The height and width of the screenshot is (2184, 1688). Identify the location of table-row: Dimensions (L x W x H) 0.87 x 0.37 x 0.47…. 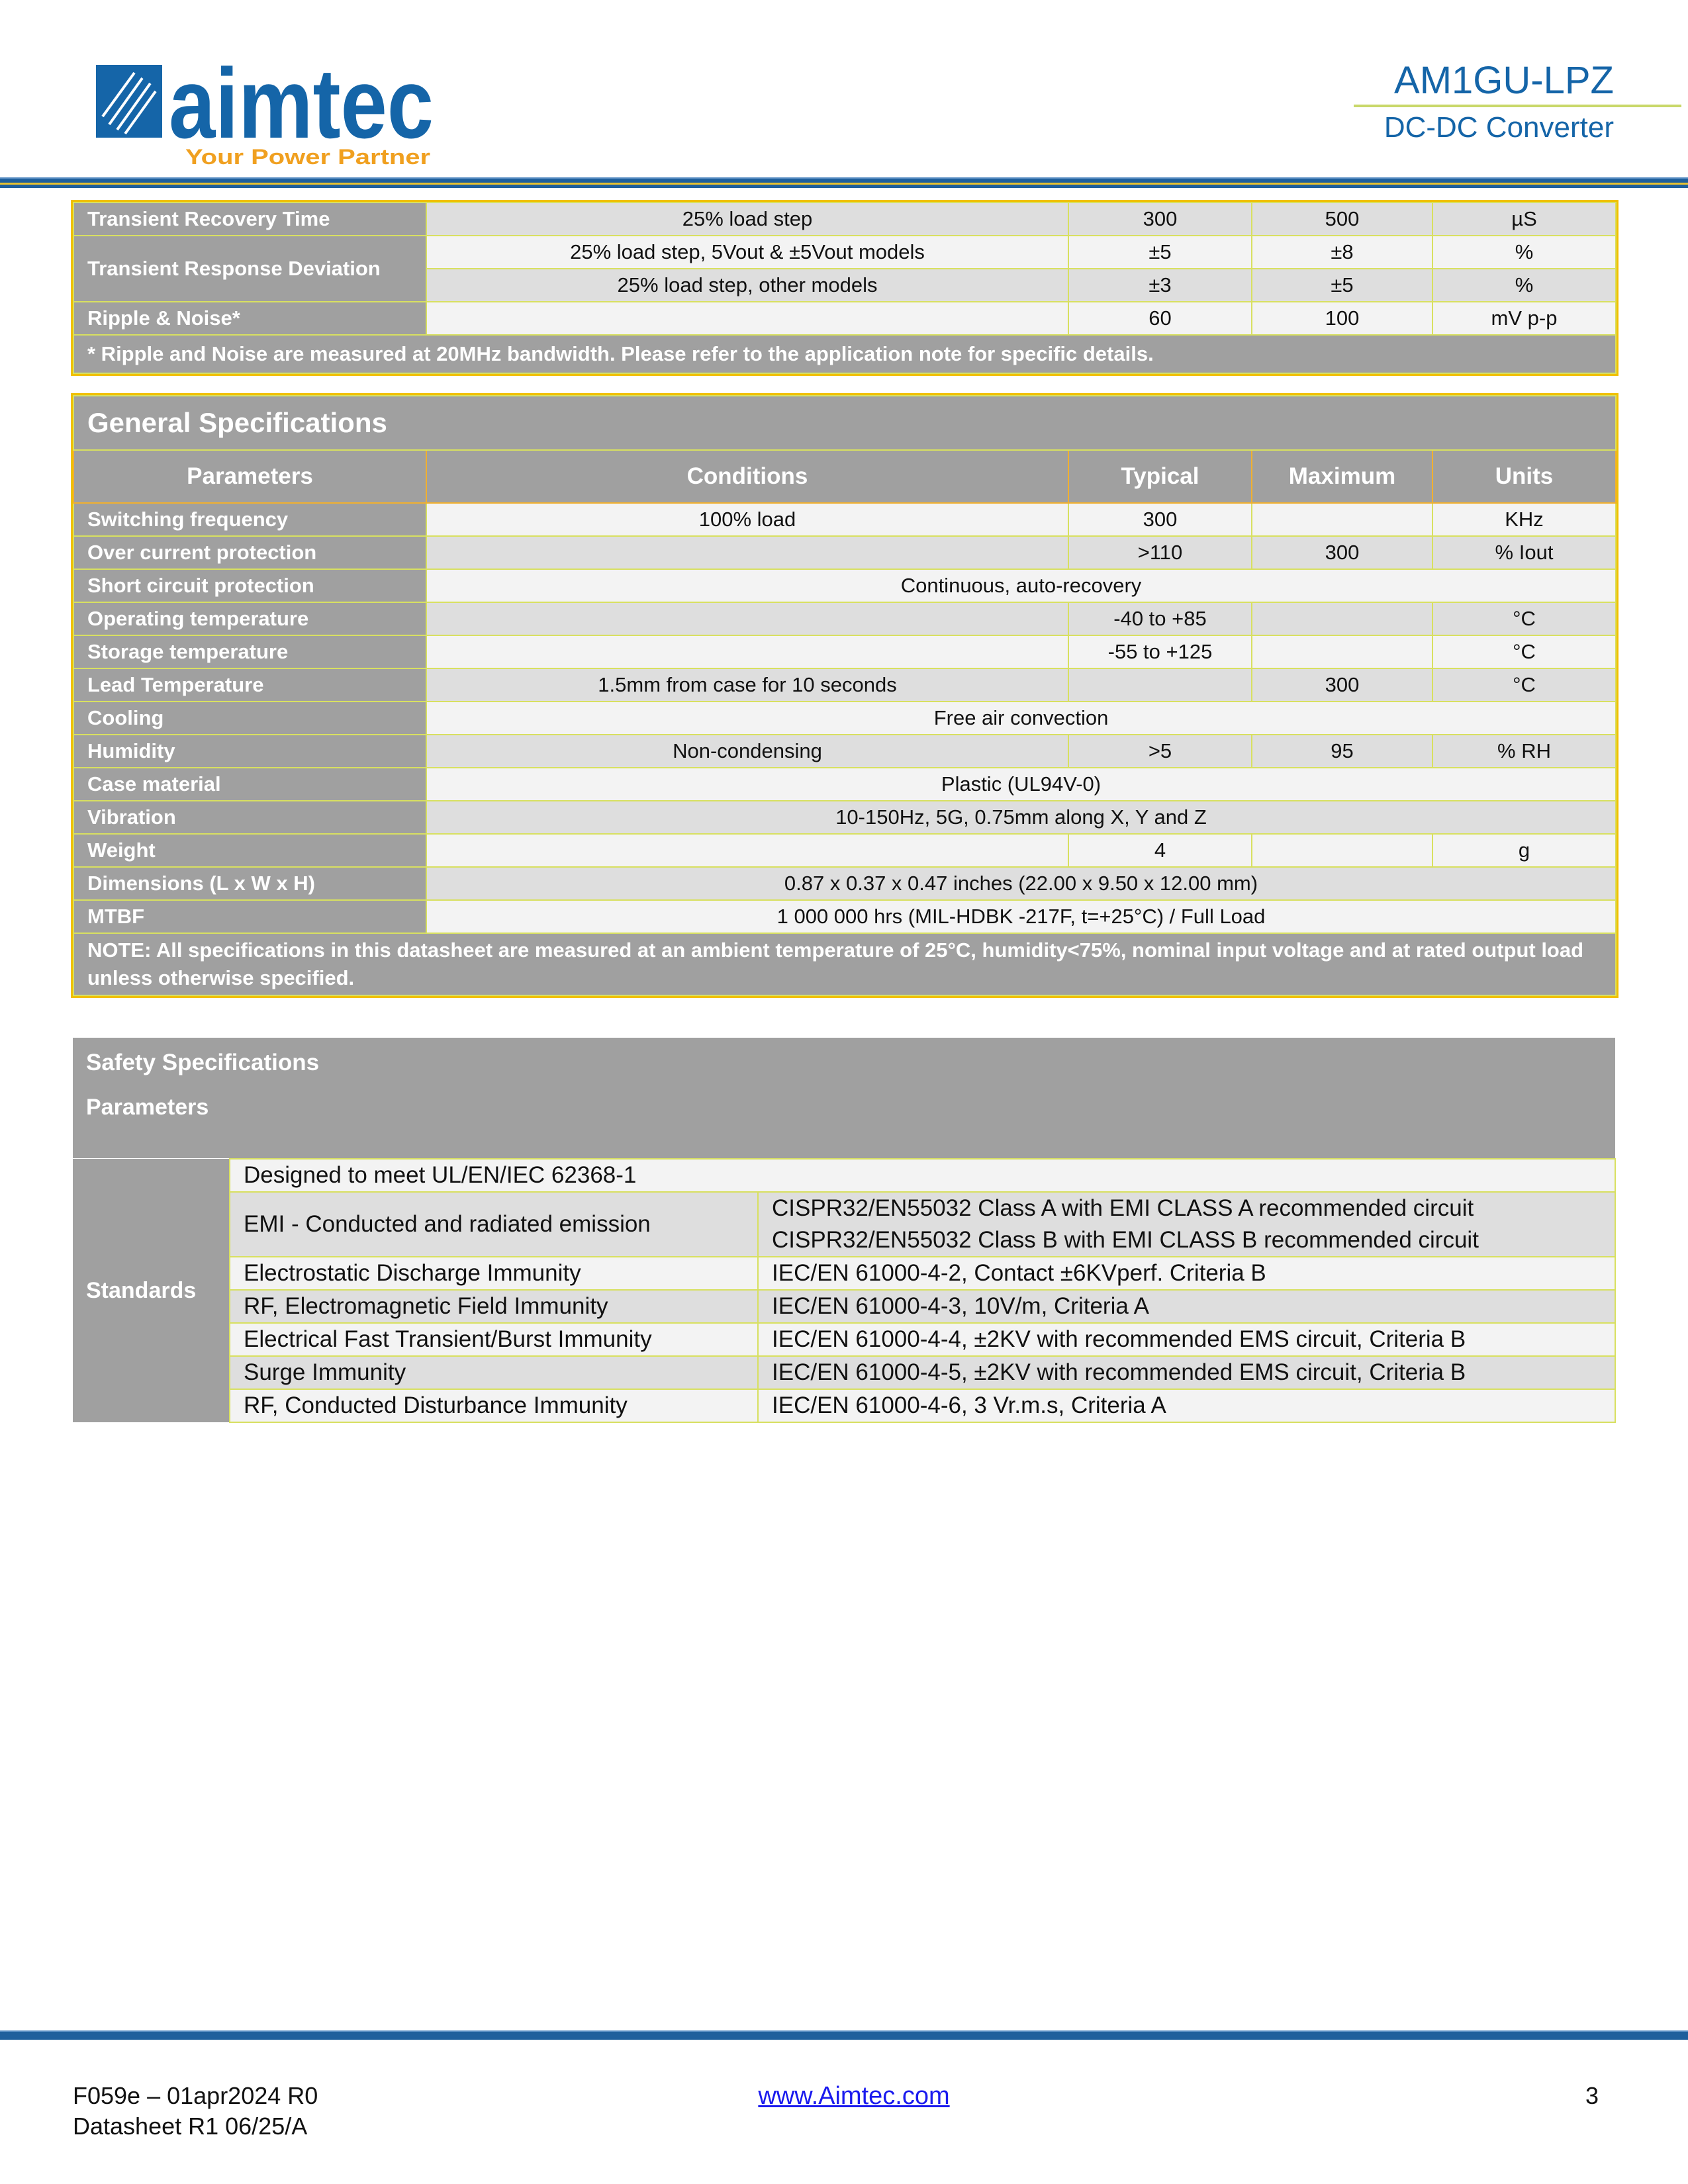
(845, 883).